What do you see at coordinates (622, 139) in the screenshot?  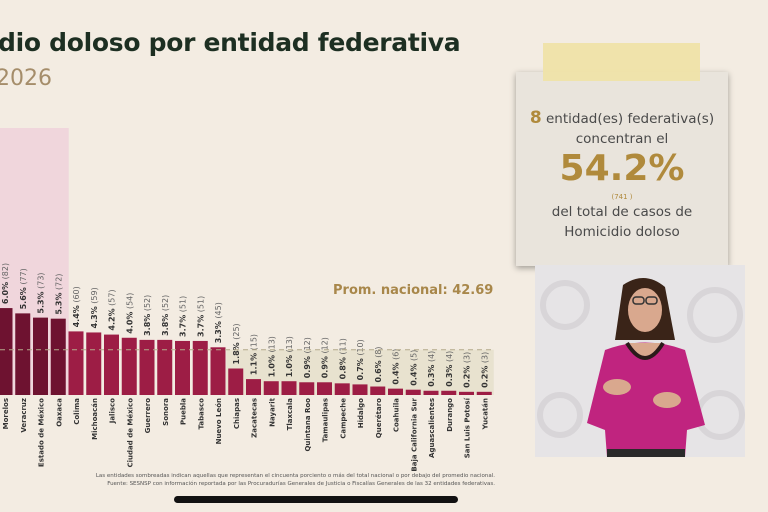 I see `card-line2: concentran el` at bounding box center [622, 139].